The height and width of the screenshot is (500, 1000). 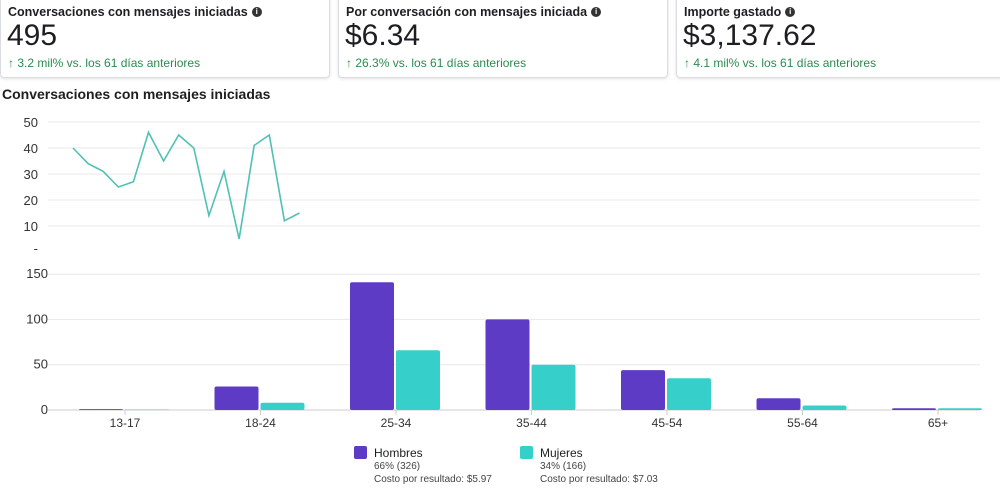 I want to click on section-title: Conversaciones con mensajes iniciadas, so click(x=136, y=94).